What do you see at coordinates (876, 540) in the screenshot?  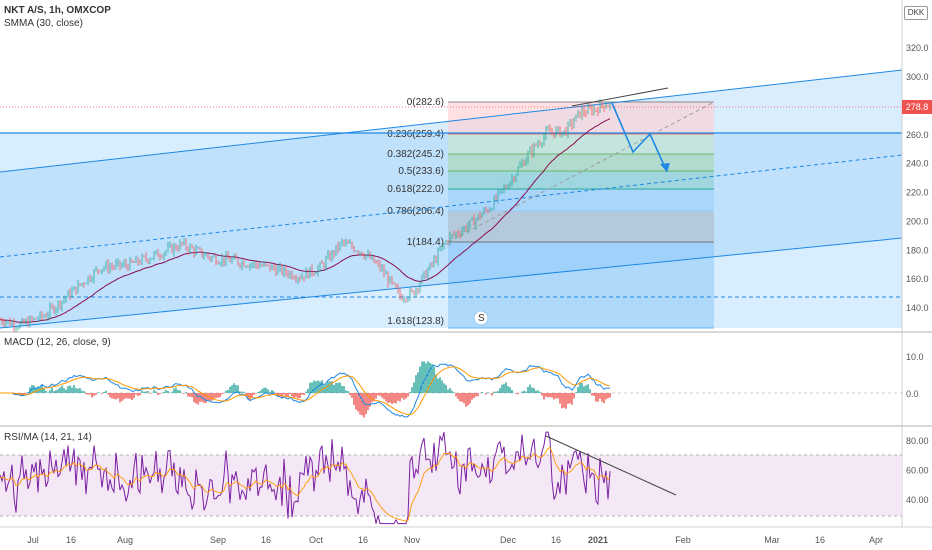 I see `time-axis-label: Apr` at bounding box center [876, 540].